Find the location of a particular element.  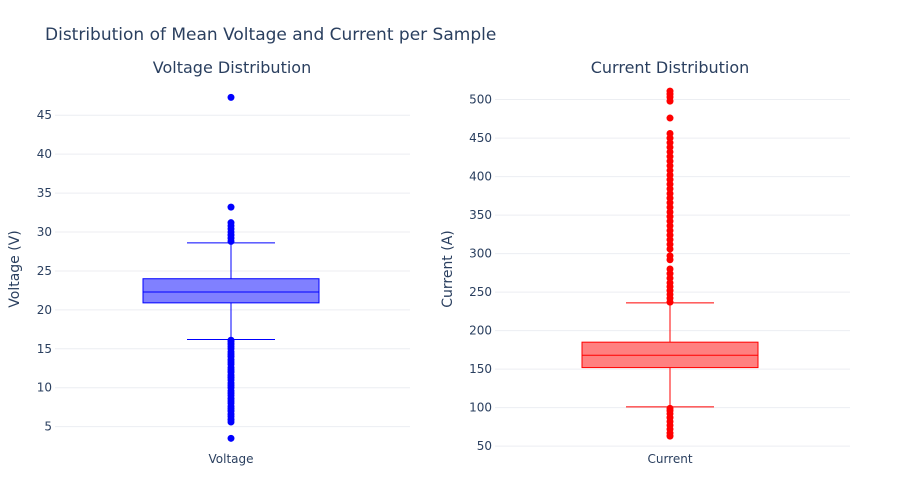

current-ytick-label: 350 is located at coordinates (480, 215).